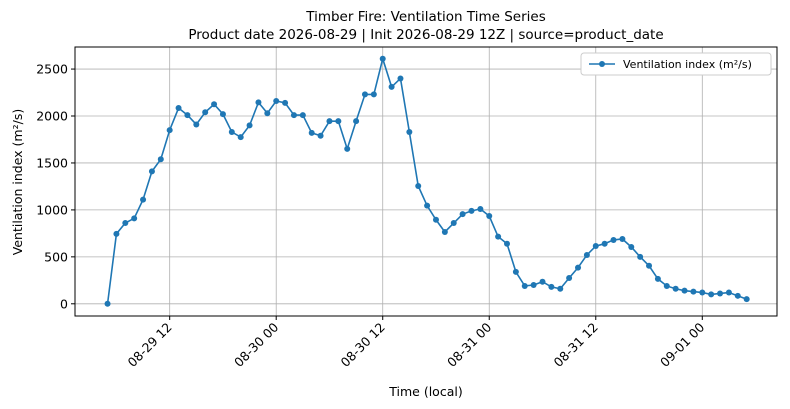  What do you see at coordinates (362, 345) in the screenshot?
I see `x-tick-label: 08-30 12` at bounding box center [362, 345].